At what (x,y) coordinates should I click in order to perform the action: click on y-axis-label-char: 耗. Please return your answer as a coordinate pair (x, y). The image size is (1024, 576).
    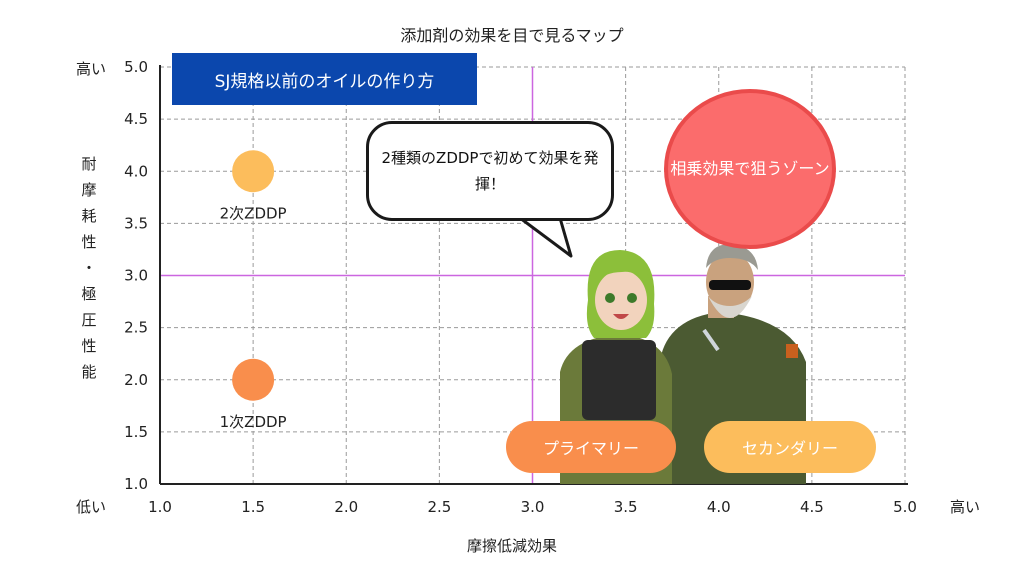
    Looking at the image, I should click on (89, 216).